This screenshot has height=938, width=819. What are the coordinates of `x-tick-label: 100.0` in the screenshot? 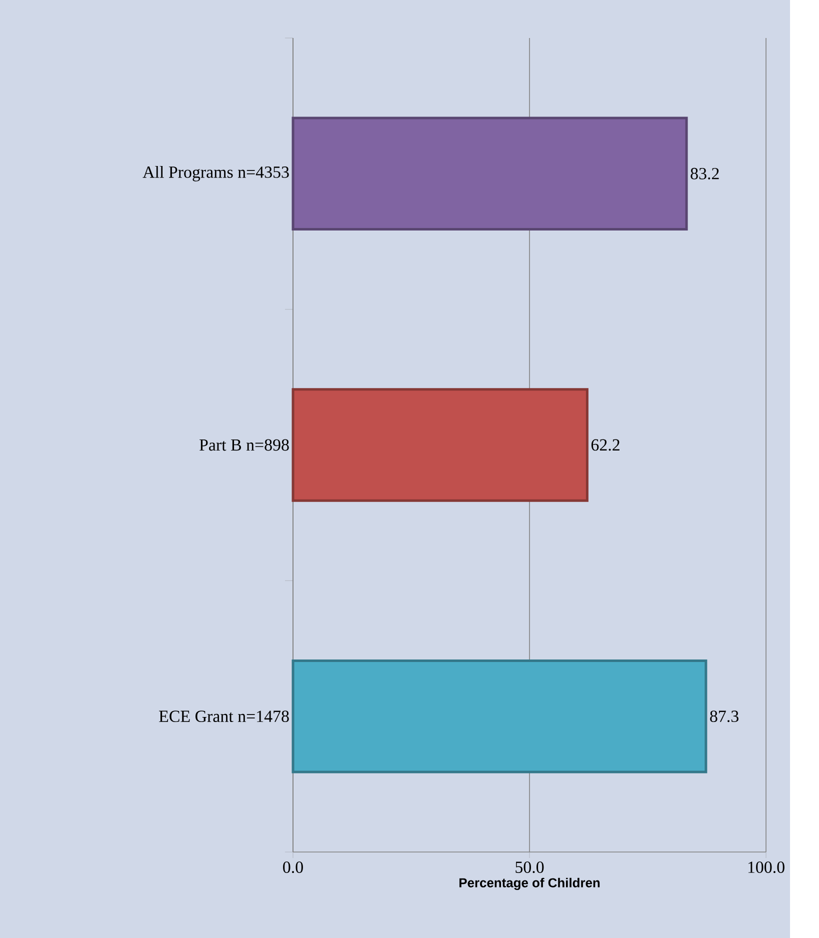 It's located at (766, 868).